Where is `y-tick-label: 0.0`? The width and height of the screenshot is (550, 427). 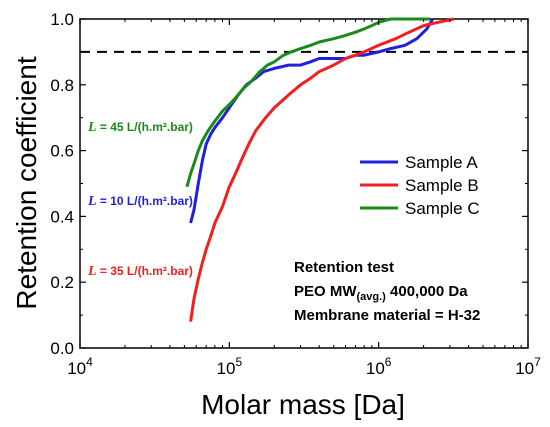
y-tick-label: 0.0 is located at coordinates (62, 348).